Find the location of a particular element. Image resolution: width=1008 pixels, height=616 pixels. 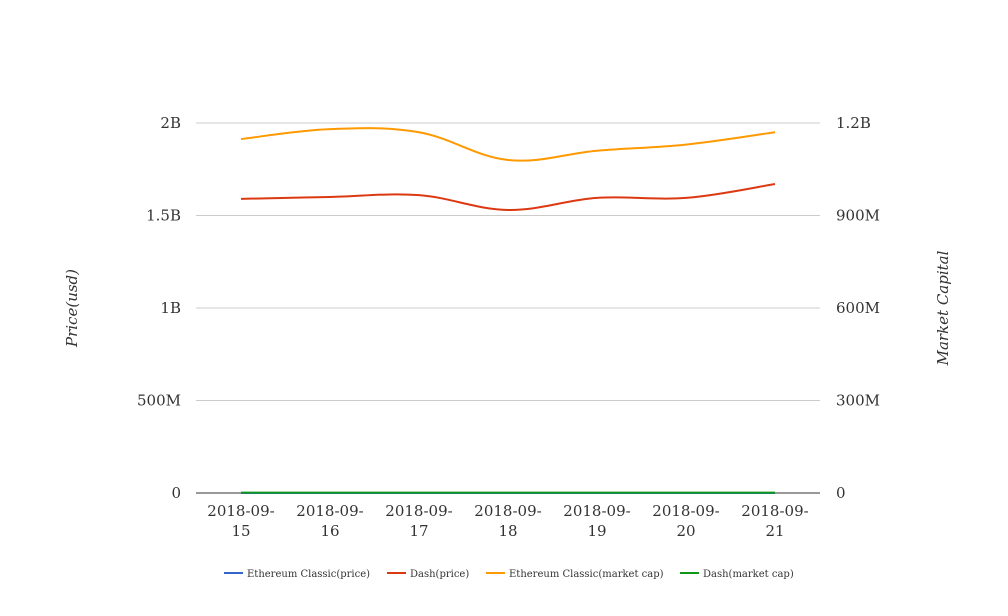

legend-label: Ethereum Classic(price) is located at coordinates (308, 574).